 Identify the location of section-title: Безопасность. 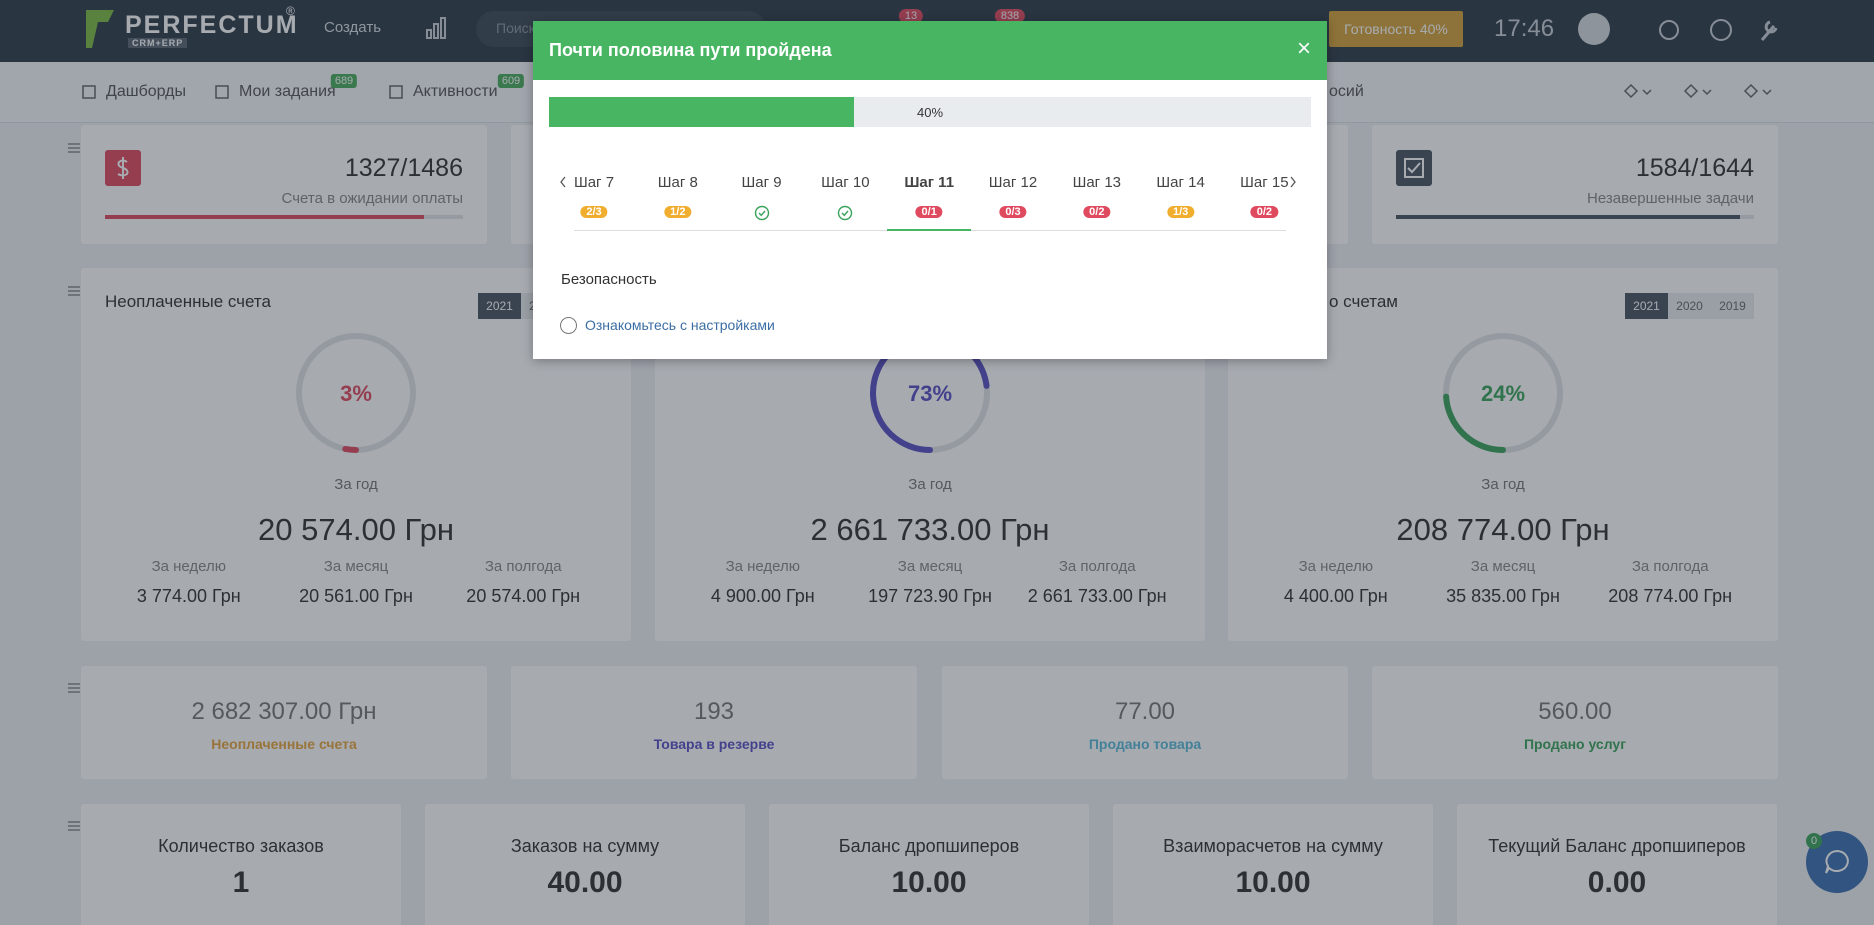
(609, 279).